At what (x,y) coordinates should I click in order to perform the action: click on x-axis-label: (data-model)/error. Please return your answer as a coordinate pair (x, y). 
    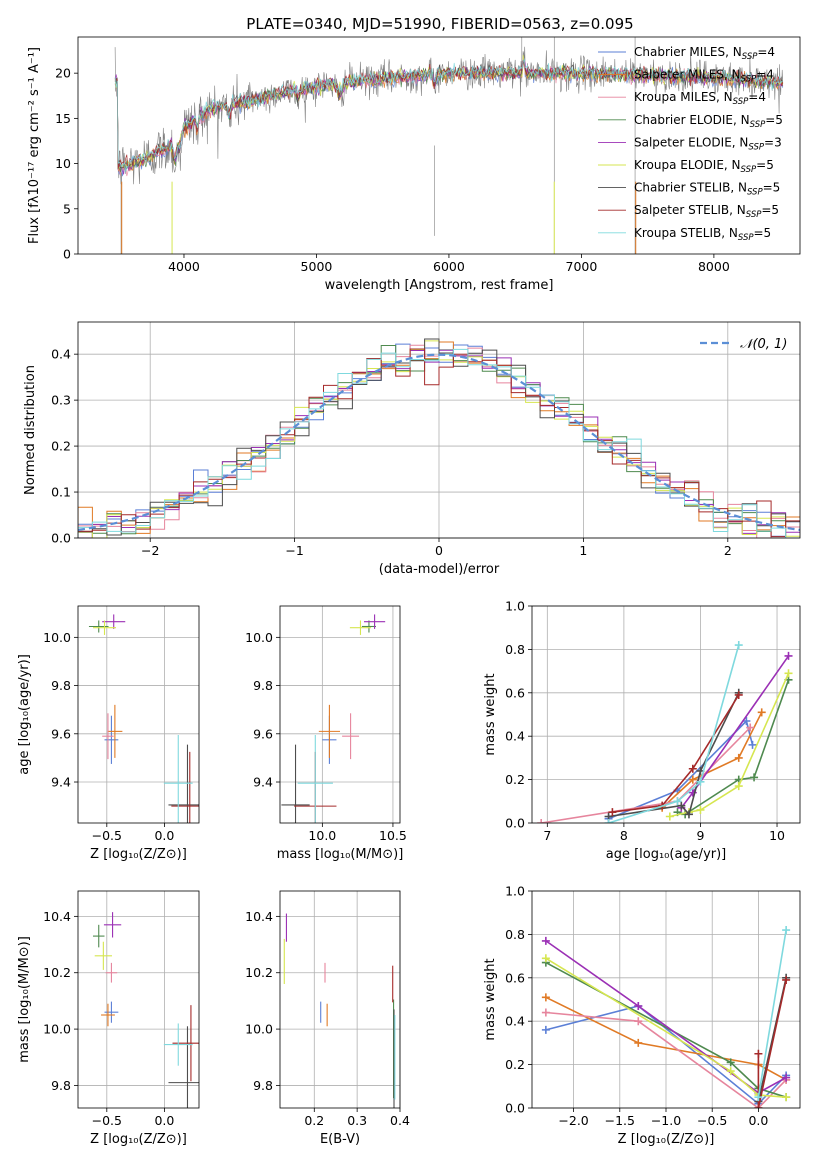
    Looking at the image, I should click on (439, 569).